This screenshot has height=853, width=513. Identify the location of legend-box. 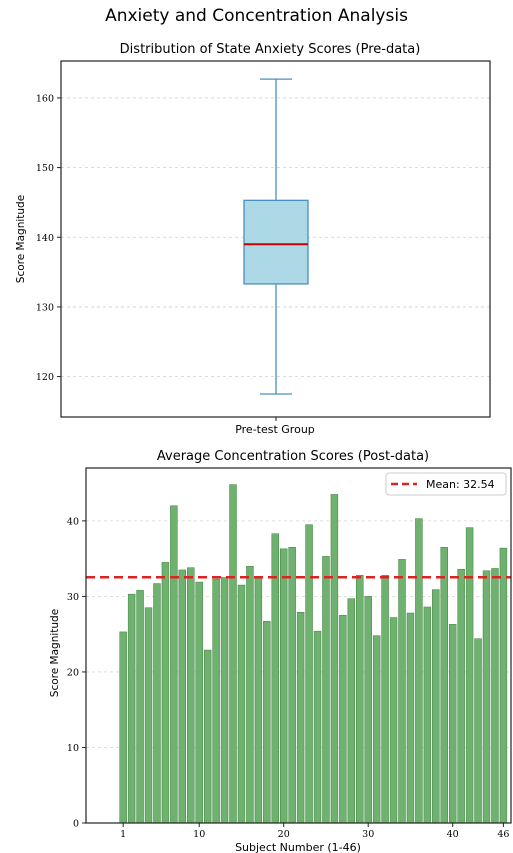
(446, 484).